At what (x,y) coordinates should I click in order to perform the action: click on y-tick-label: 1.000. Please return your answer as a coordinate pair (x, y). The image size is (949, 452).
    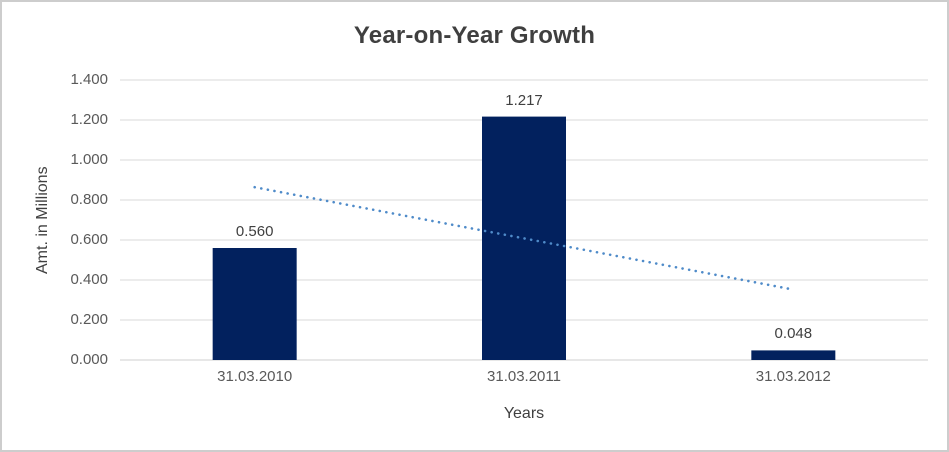
    Looking at the image, I should click on (89, 159).